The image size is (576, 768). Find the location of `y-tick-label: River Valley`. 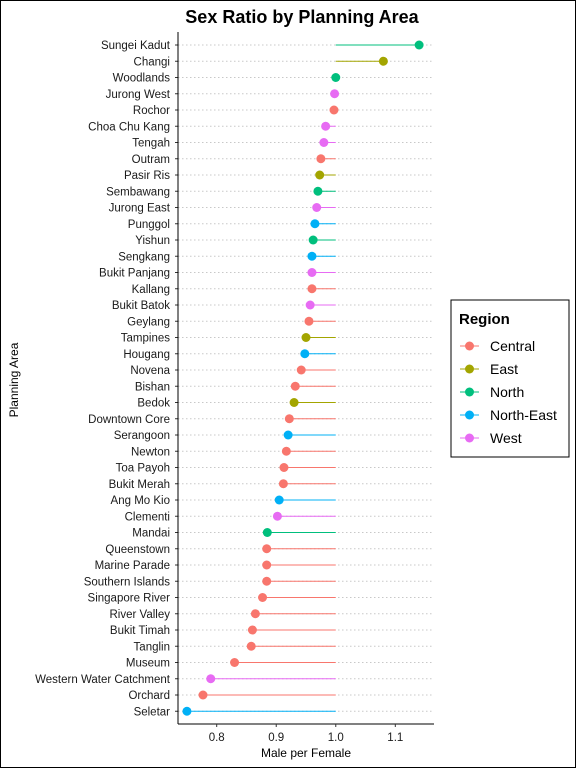

y-tick-label: River Valley is located at coordinates (140, 615).